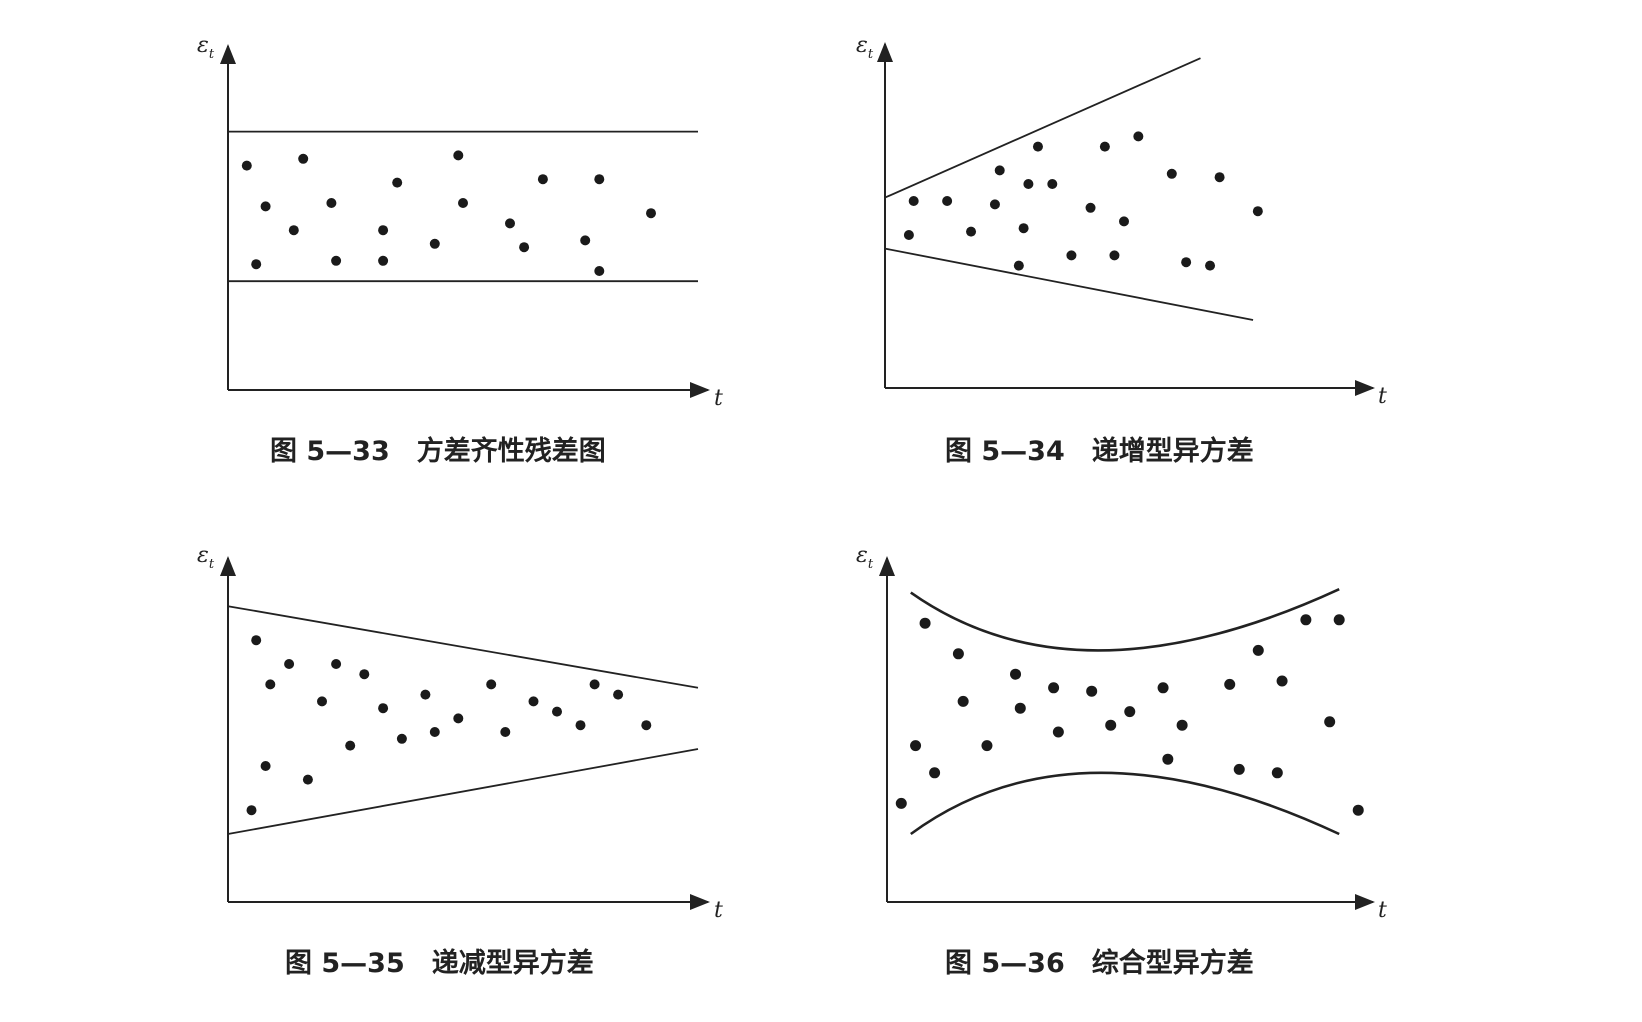 The width and height of the screenshot is (1642, 1022). I want to click on figure-caption: 图 5—36 综合型异方差, so click(1099, 963).